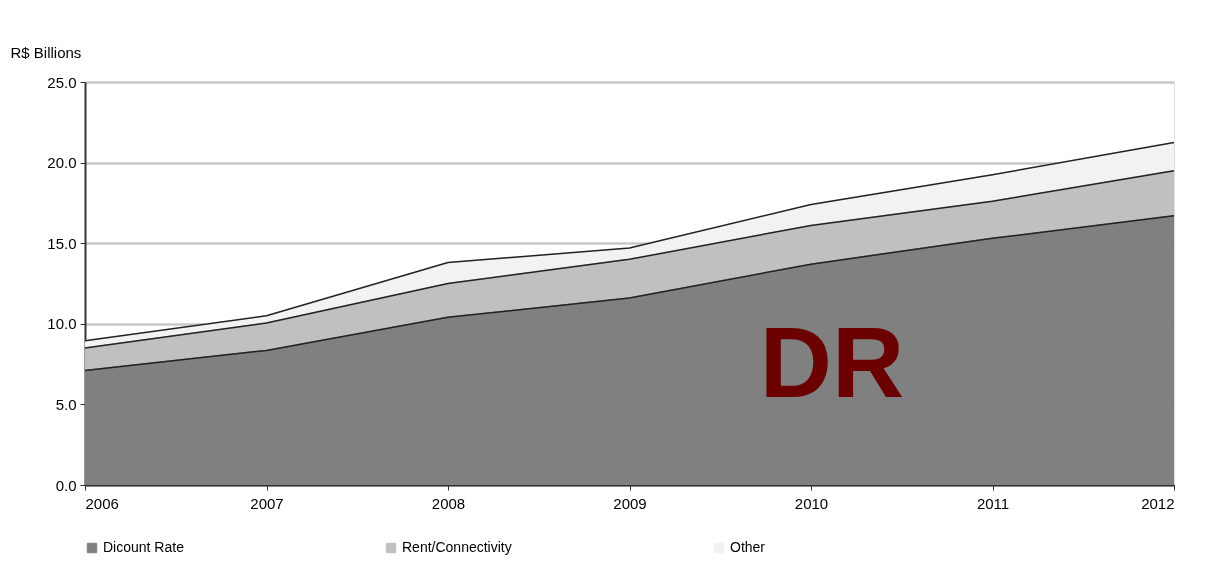  Describe the element at coordinates (66, 485) in the screenshot. I see `y-tick-label: 0.0` at that location.